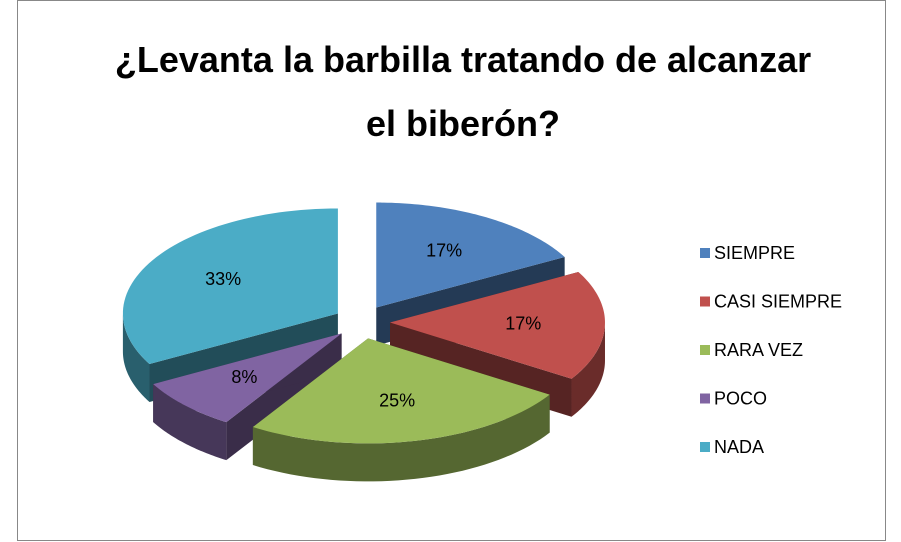 The width and height of the screenshot is (901, 542). Describe the element at coordinates (223, 279) in the screenshot. I see `data-label: 33%` at that location.